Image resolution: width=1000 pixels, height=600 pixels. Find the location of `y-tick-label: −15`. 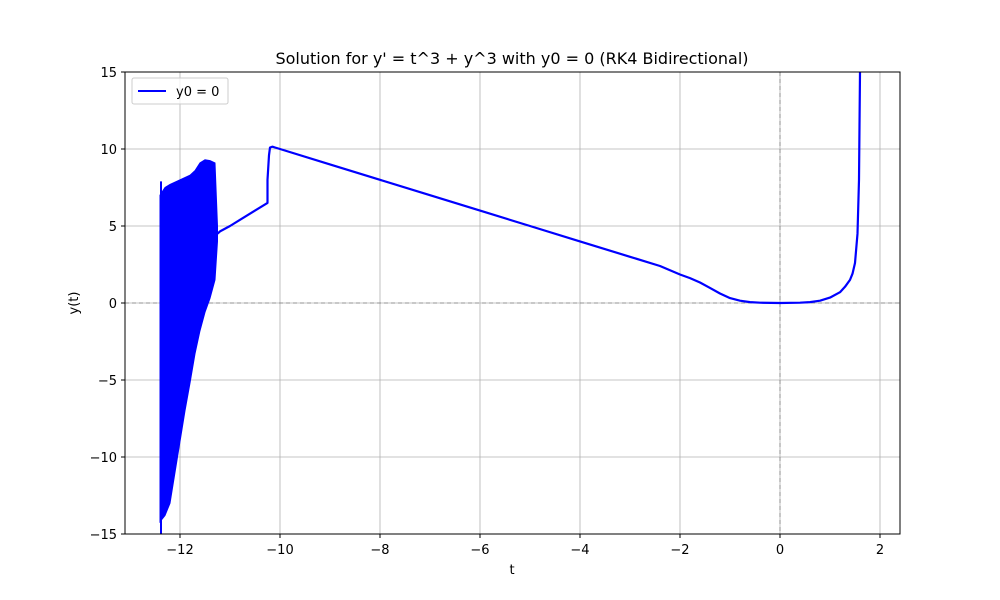

y-tick-label: −15 is located at coordinates (103, 535).